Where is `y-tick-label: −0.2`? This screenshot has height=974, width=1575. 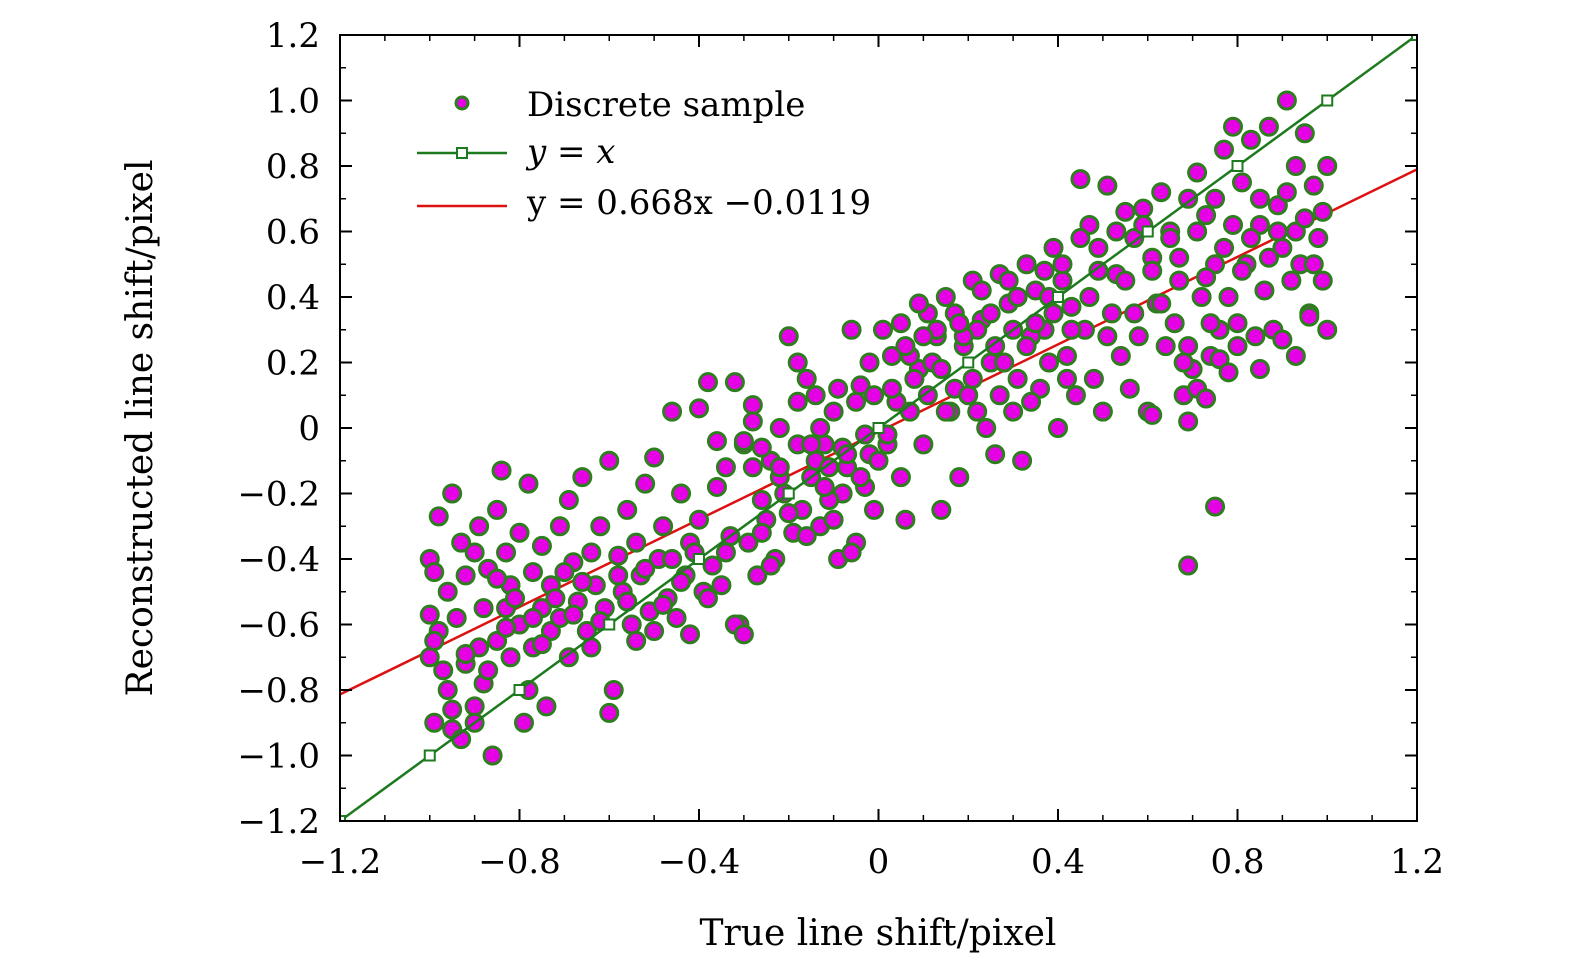 y-tick-label: −0.2 is located at coordinates (278, 495).